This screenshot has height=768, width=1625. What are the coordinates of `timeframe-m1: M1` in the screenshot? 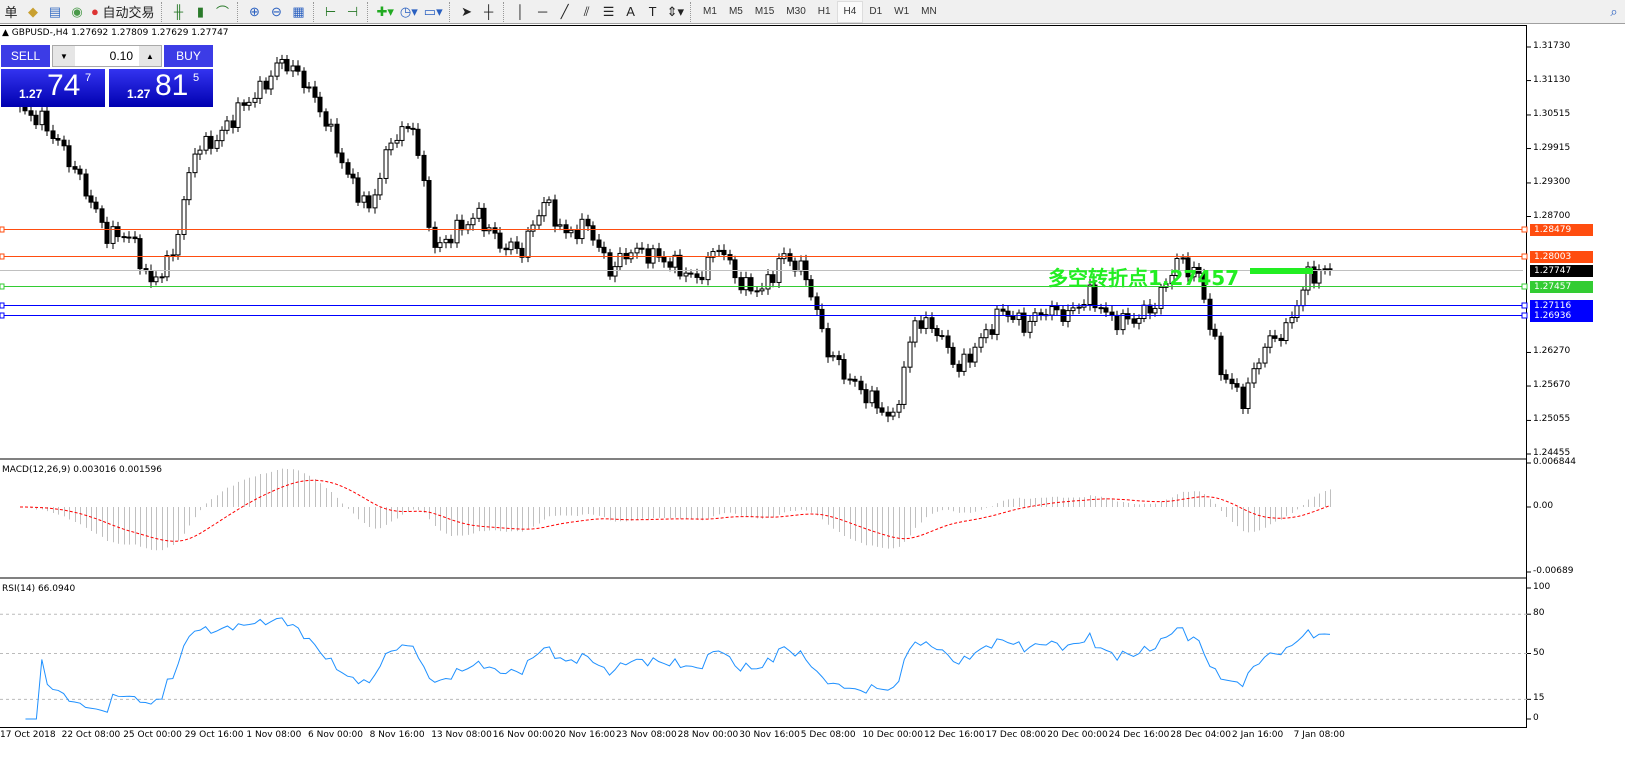 It's located at (710, 11).